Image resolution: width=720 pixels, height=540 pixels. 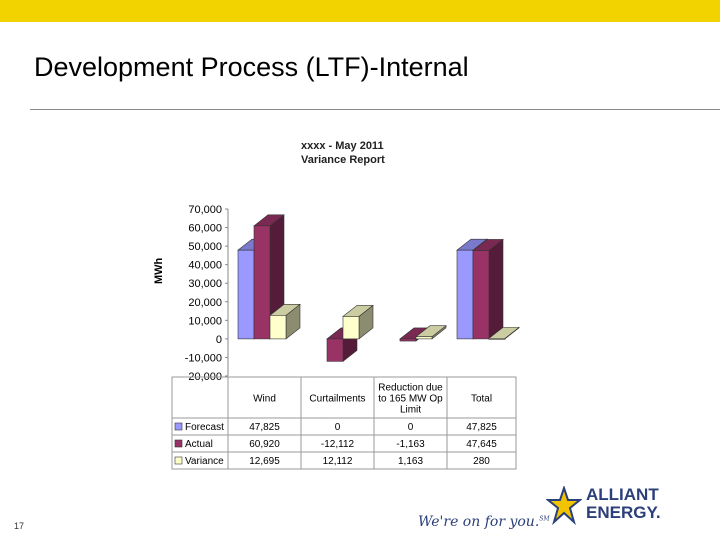 I want to click on legend-label: Variance, so click(x=204, y=461).